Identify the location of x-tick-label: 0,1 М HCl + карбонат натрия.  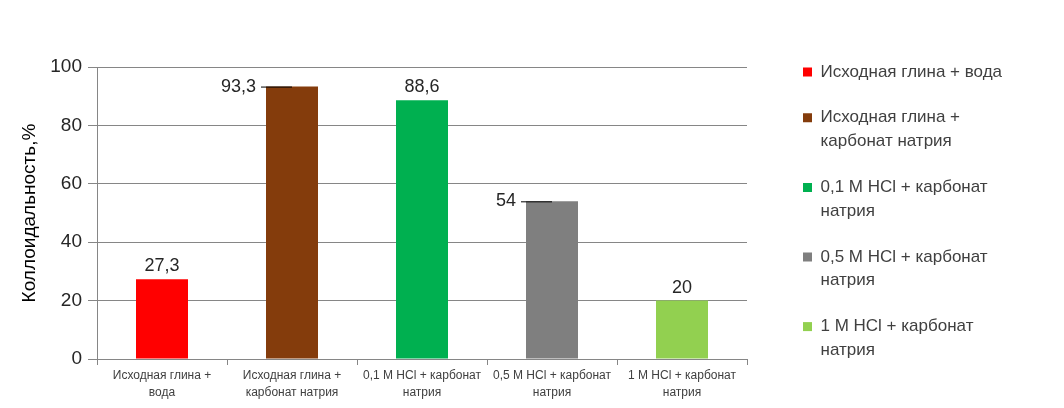
(422, 383).